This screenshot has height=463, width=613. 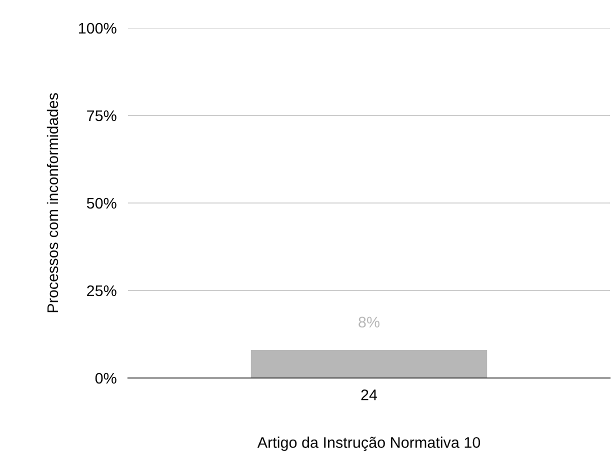 I want to click on data-label: 8%, so click(x=369, y=322).